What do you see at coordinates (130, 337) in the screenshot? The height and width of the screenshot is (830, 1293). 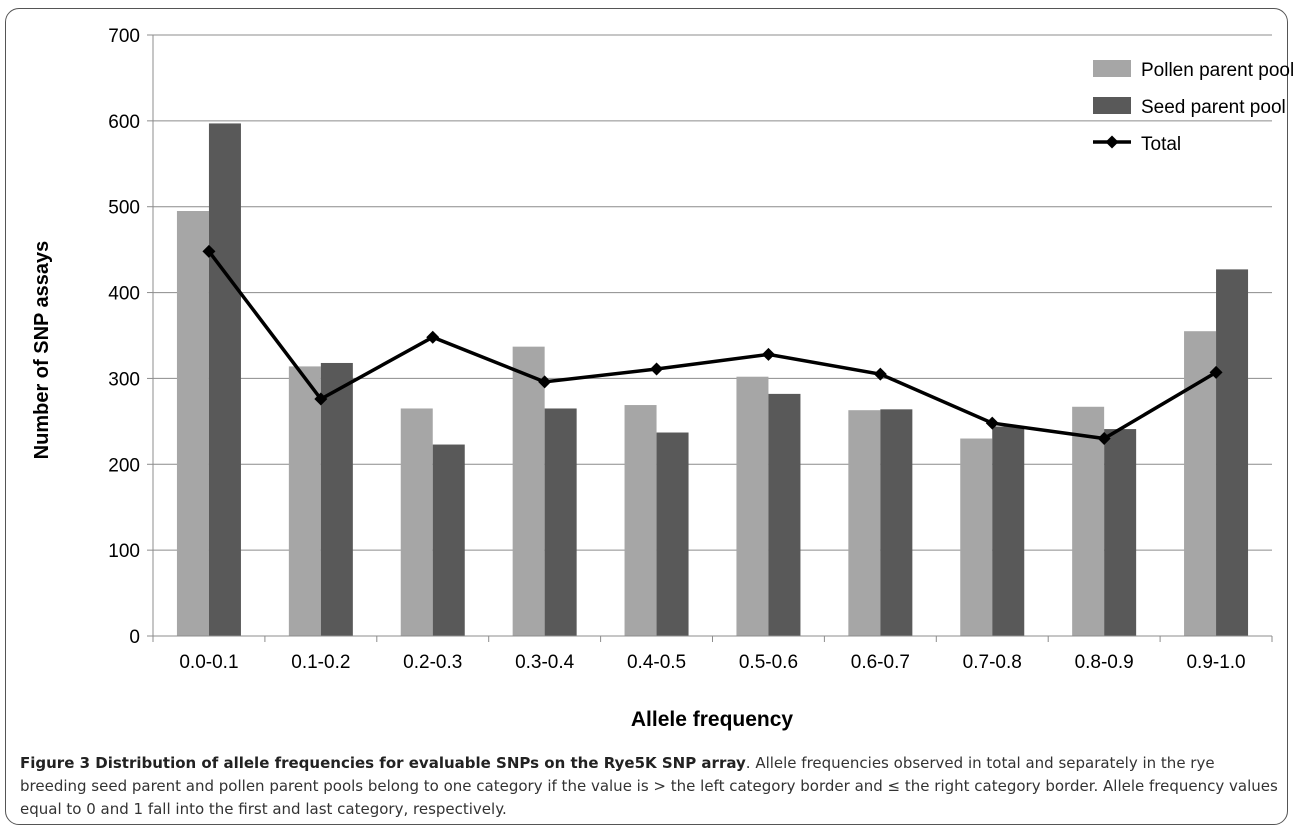 I see `y-axis-ticks: 0 100 200 300 400 500 600 700` at bounding box center [130, 337].